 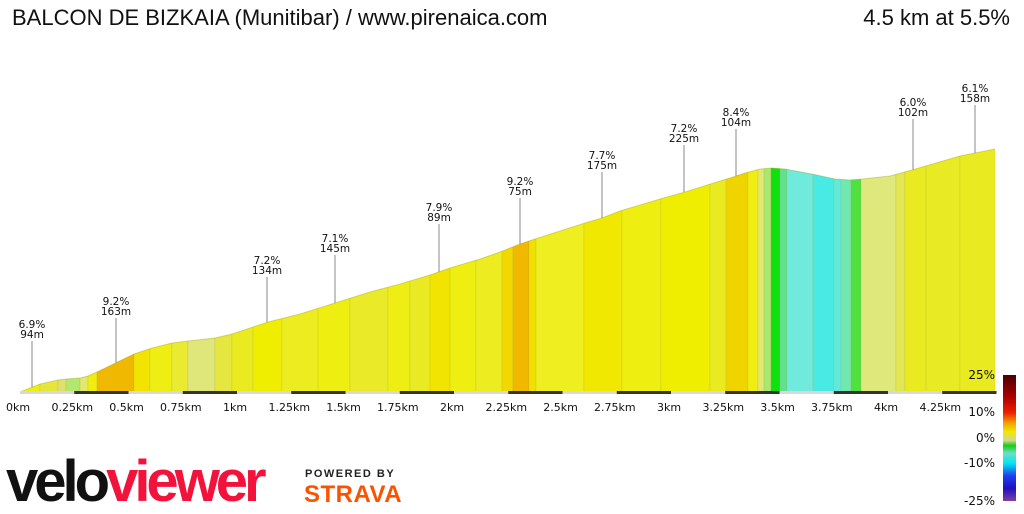 I want to click on x-tick-label: 2.75km, so click(x=615, y=407).